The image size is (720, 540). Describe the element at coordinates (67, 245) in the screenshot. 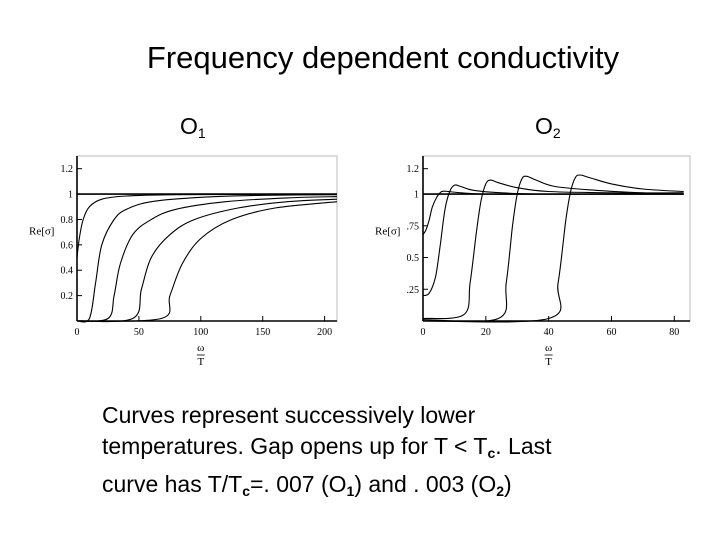

I see `y-tick-label: 0.6` at that location.